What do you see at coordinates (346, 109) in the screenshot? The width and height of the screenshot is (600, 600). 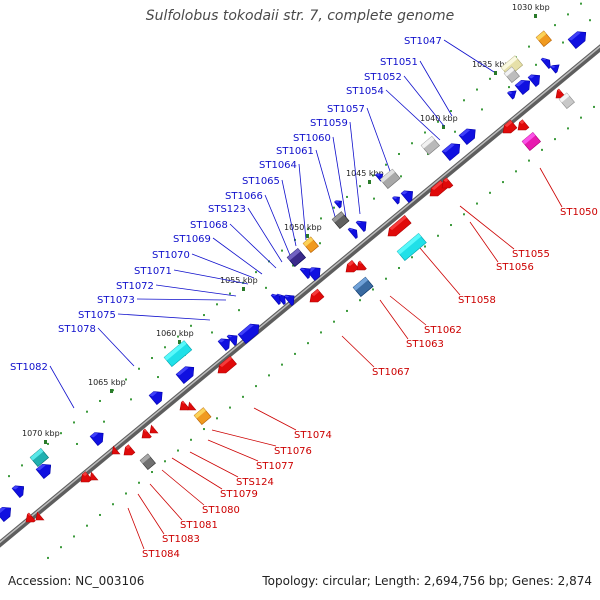 I see `label-st1057: ST1057` at bounding box center [346, 109].